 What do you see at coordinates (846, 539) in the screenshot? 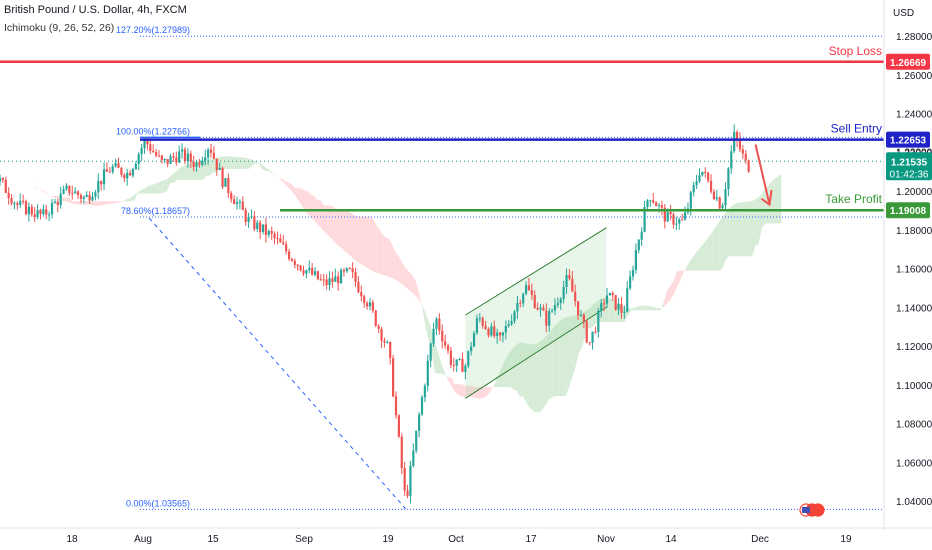
I see `time-tick-label: 19` at bounding box center [846, 539].